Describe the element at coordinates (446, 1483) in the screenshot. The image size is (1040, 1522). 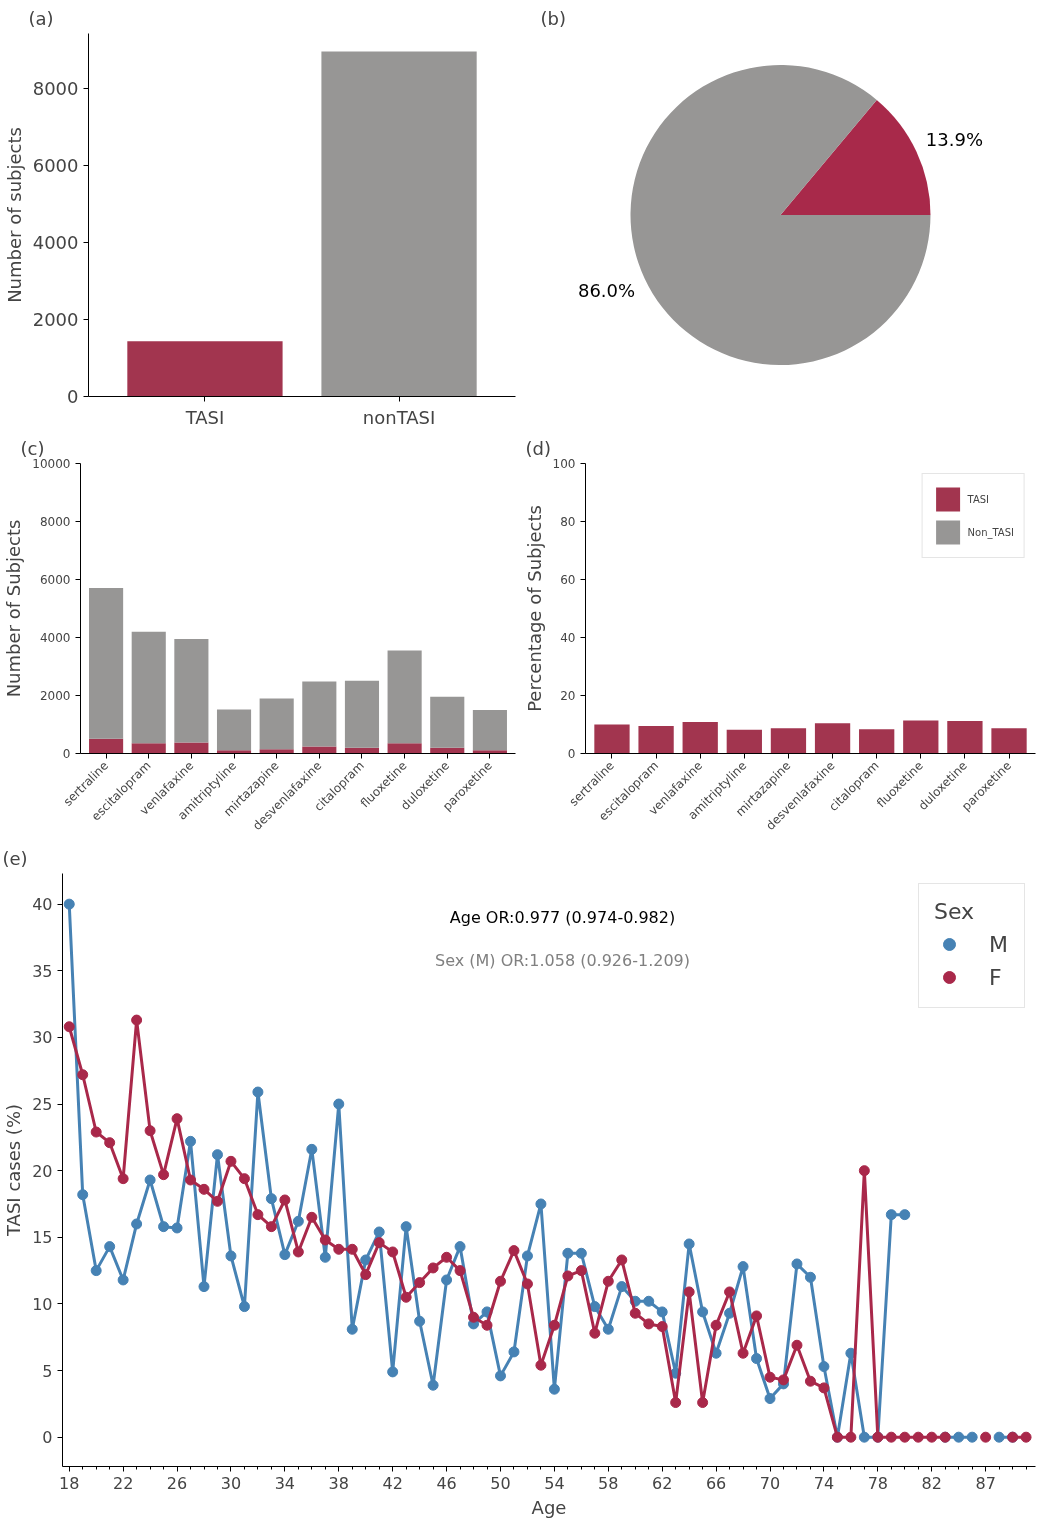
I see `x-tick-label: 46` at that location.